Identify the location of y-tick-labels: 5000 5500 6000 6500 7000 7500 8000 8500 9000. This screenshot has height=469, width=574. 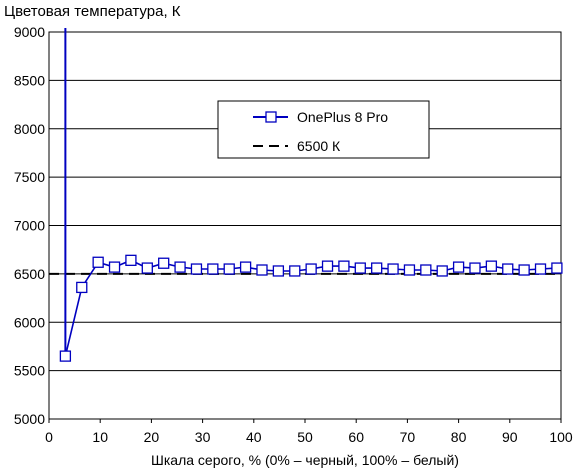
(29, 225).